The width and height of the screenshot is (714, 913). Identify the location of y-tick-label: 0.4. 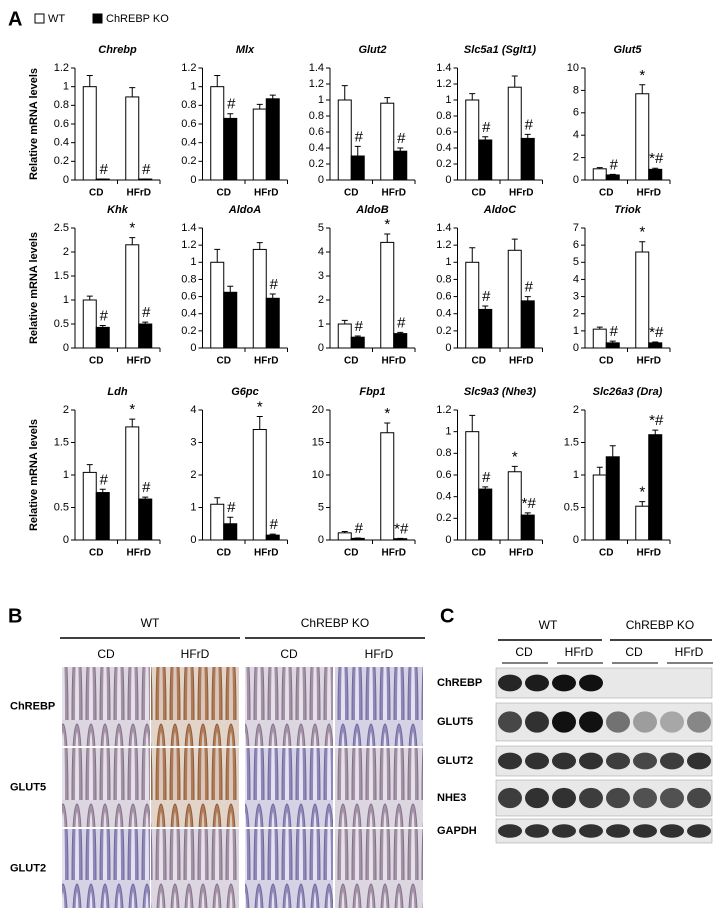
(61, 143).